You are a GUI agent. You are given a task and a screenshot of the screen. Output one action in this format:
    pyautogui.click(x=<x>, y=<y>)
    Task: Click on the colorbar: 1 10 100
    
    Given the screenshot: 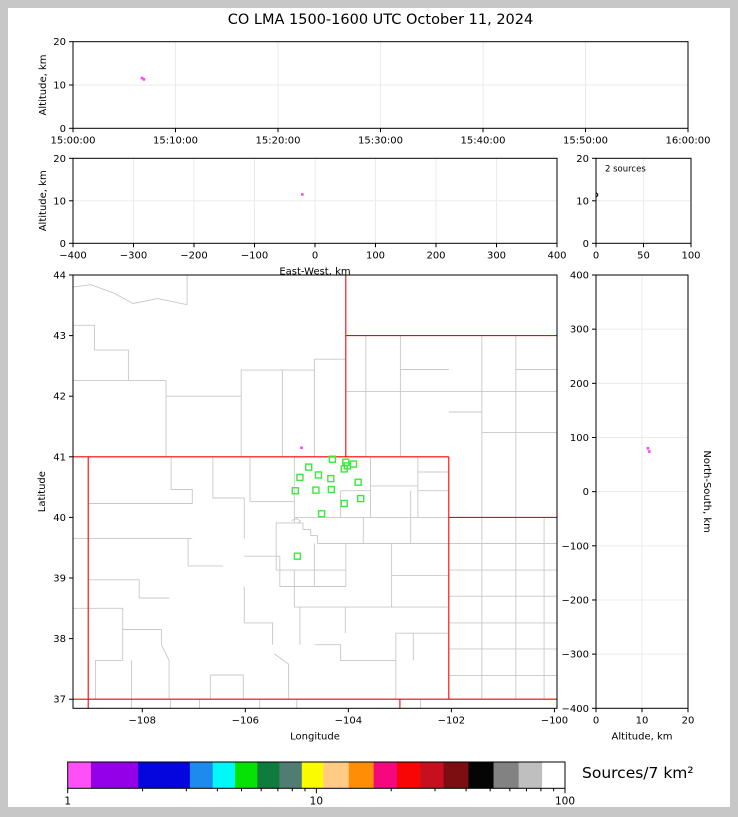 What is the action you would take?
    pyautogui.click(x=319, y=784)
    